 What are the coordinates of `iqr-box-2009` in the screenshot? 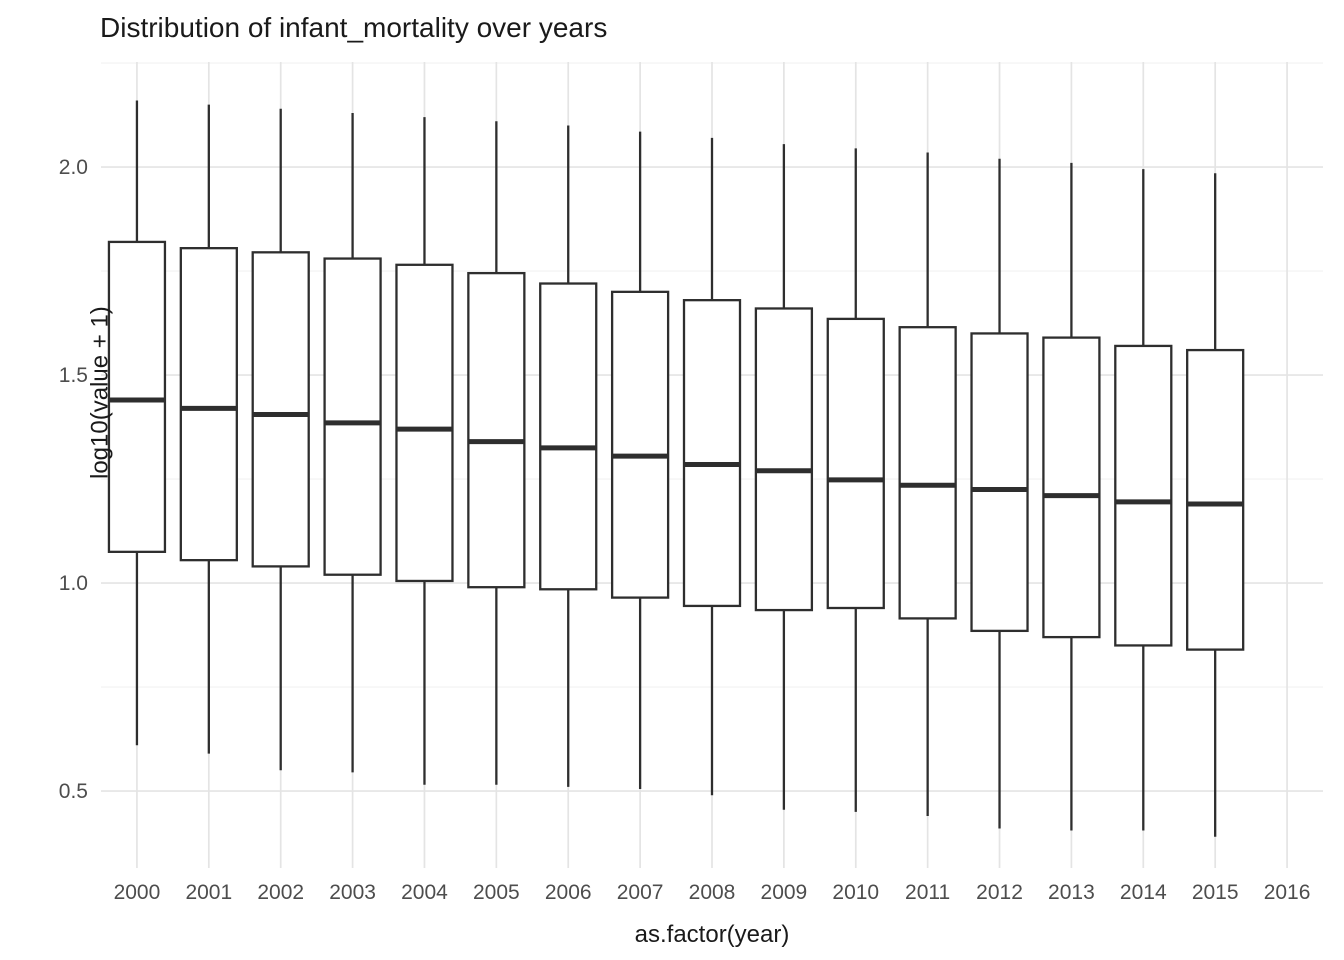 It's located at (784, 459).